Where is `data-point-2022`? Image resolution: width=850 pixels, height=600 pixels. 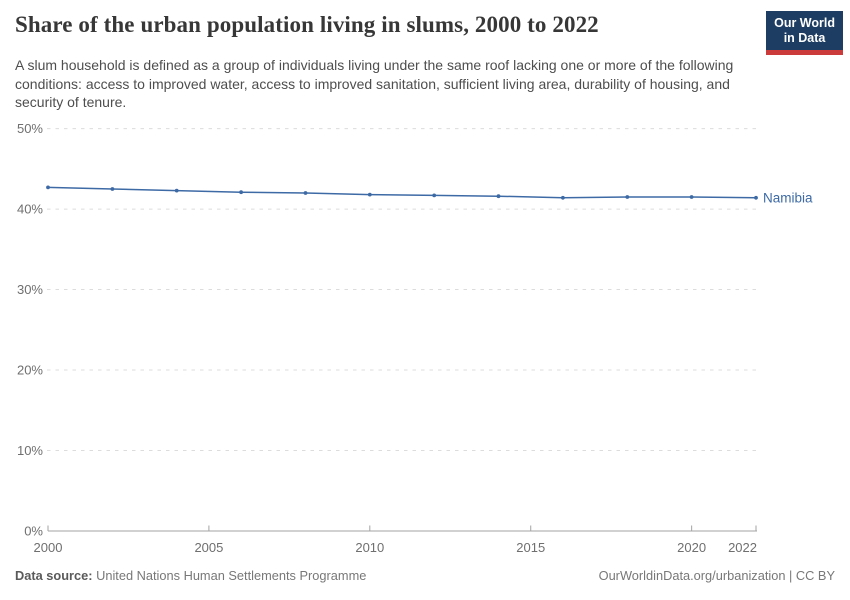
data-point-2022 is located at coordinates (756, 197).